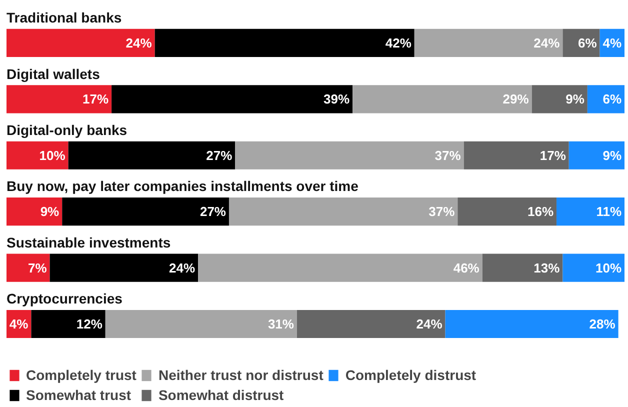 Image resolution: width=628 pixels, height=407 pixels. Describe the element at coordinates (64, 298) in the screenshot. I see `y-tick-label: Cryptocurrencies` at that location.